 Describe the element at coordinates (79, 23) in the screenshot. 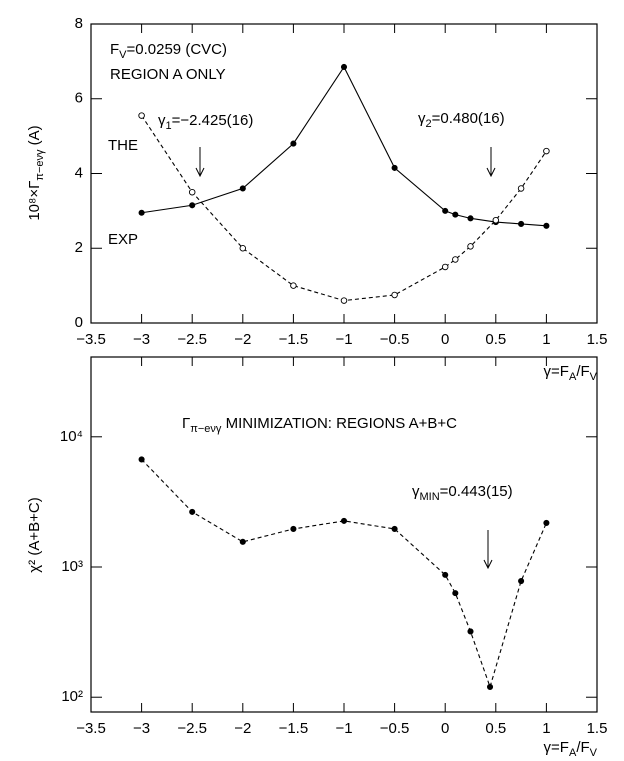

I see `y-tick-label: 8` at that location.